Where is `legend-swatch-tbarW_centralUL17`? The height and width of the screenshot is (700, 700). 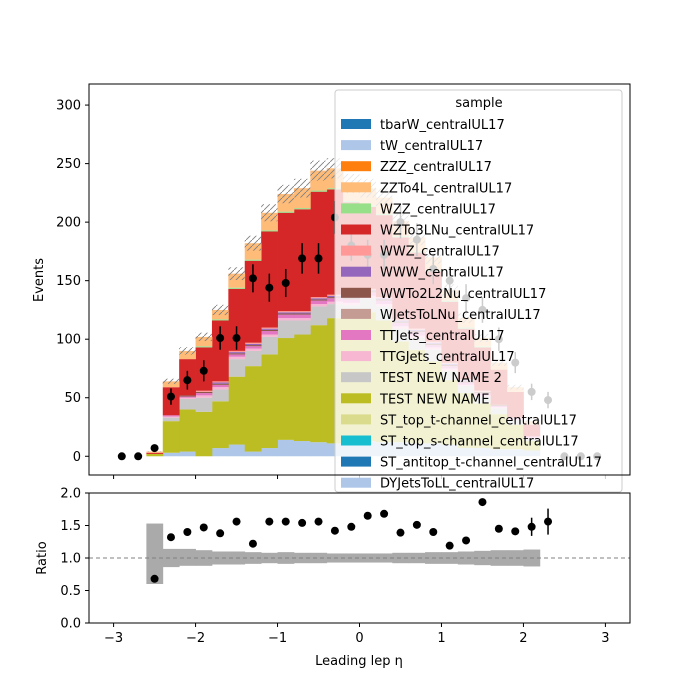 legend-swatch-tbarW_centralUL17 is located at coordinates (356, 124).